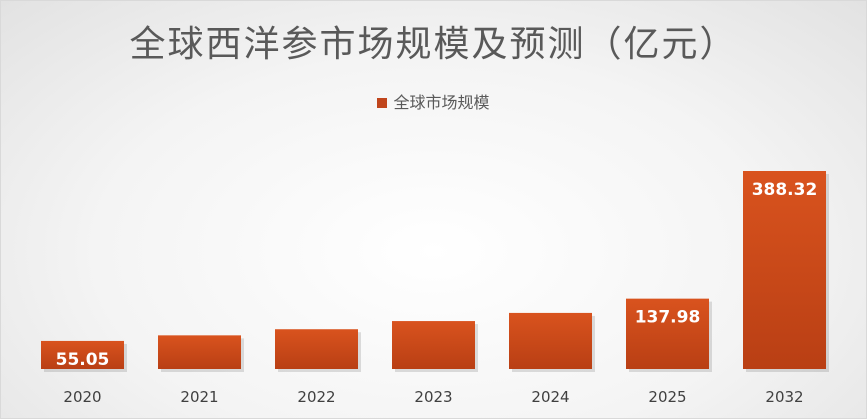  Describe the element at coordinates (550, 397) in the screenshot. I see `x-tick-label-2024: 2024` at that location.